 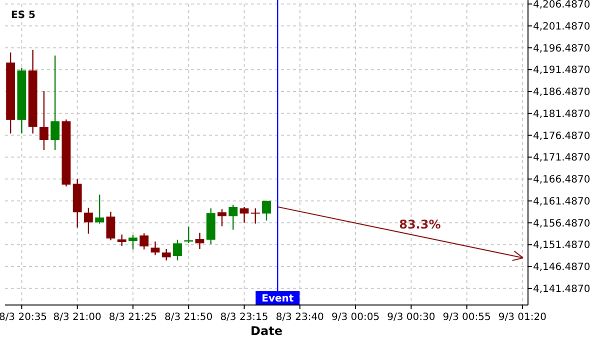 What do you see at coordinates (24, 317) in the screenshot?
I see `x-tick-label: 8/3 20:35` at bounding box center [24, 317].